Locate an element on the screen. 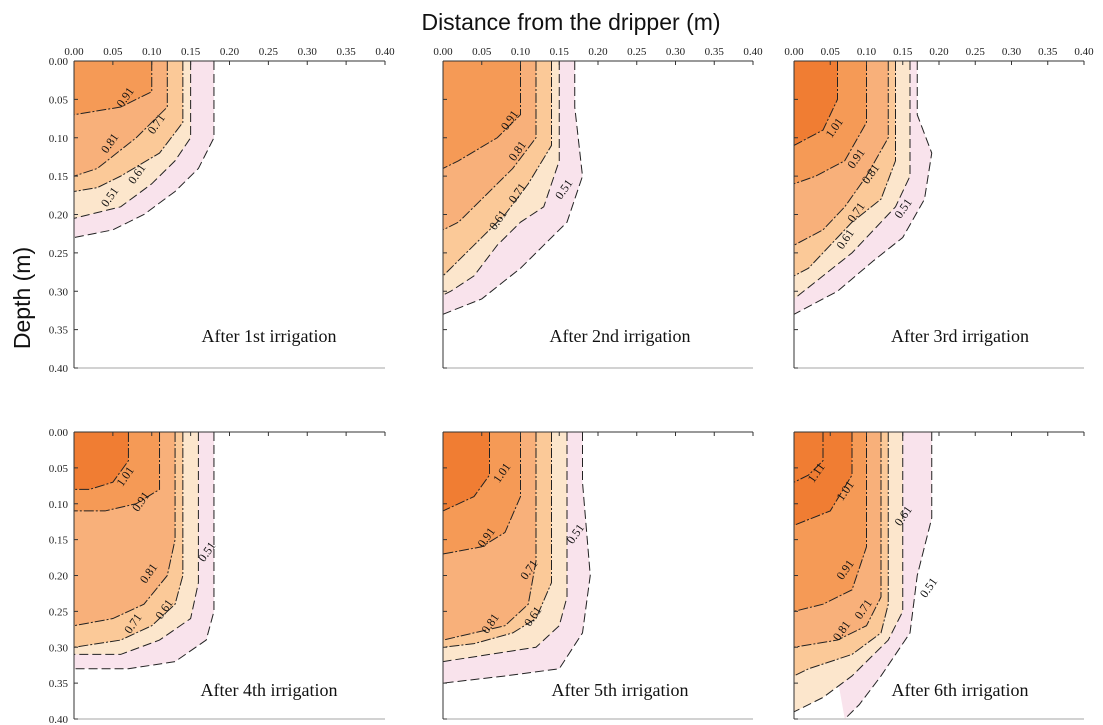  panel-title: After 5th irrigation is located at coordinates (620, 690).